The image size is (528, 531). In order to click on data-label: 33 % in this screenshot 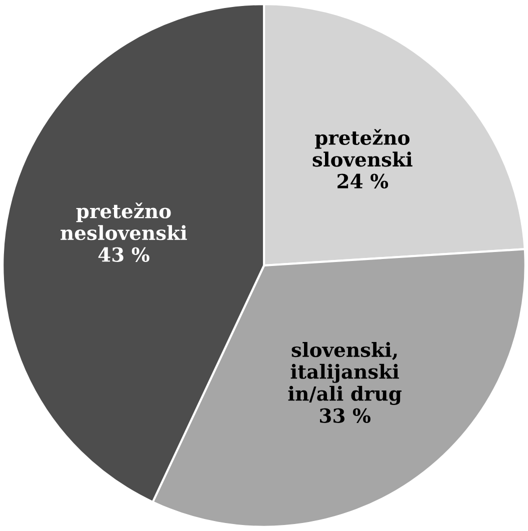, I will do `click(345, 415)`.